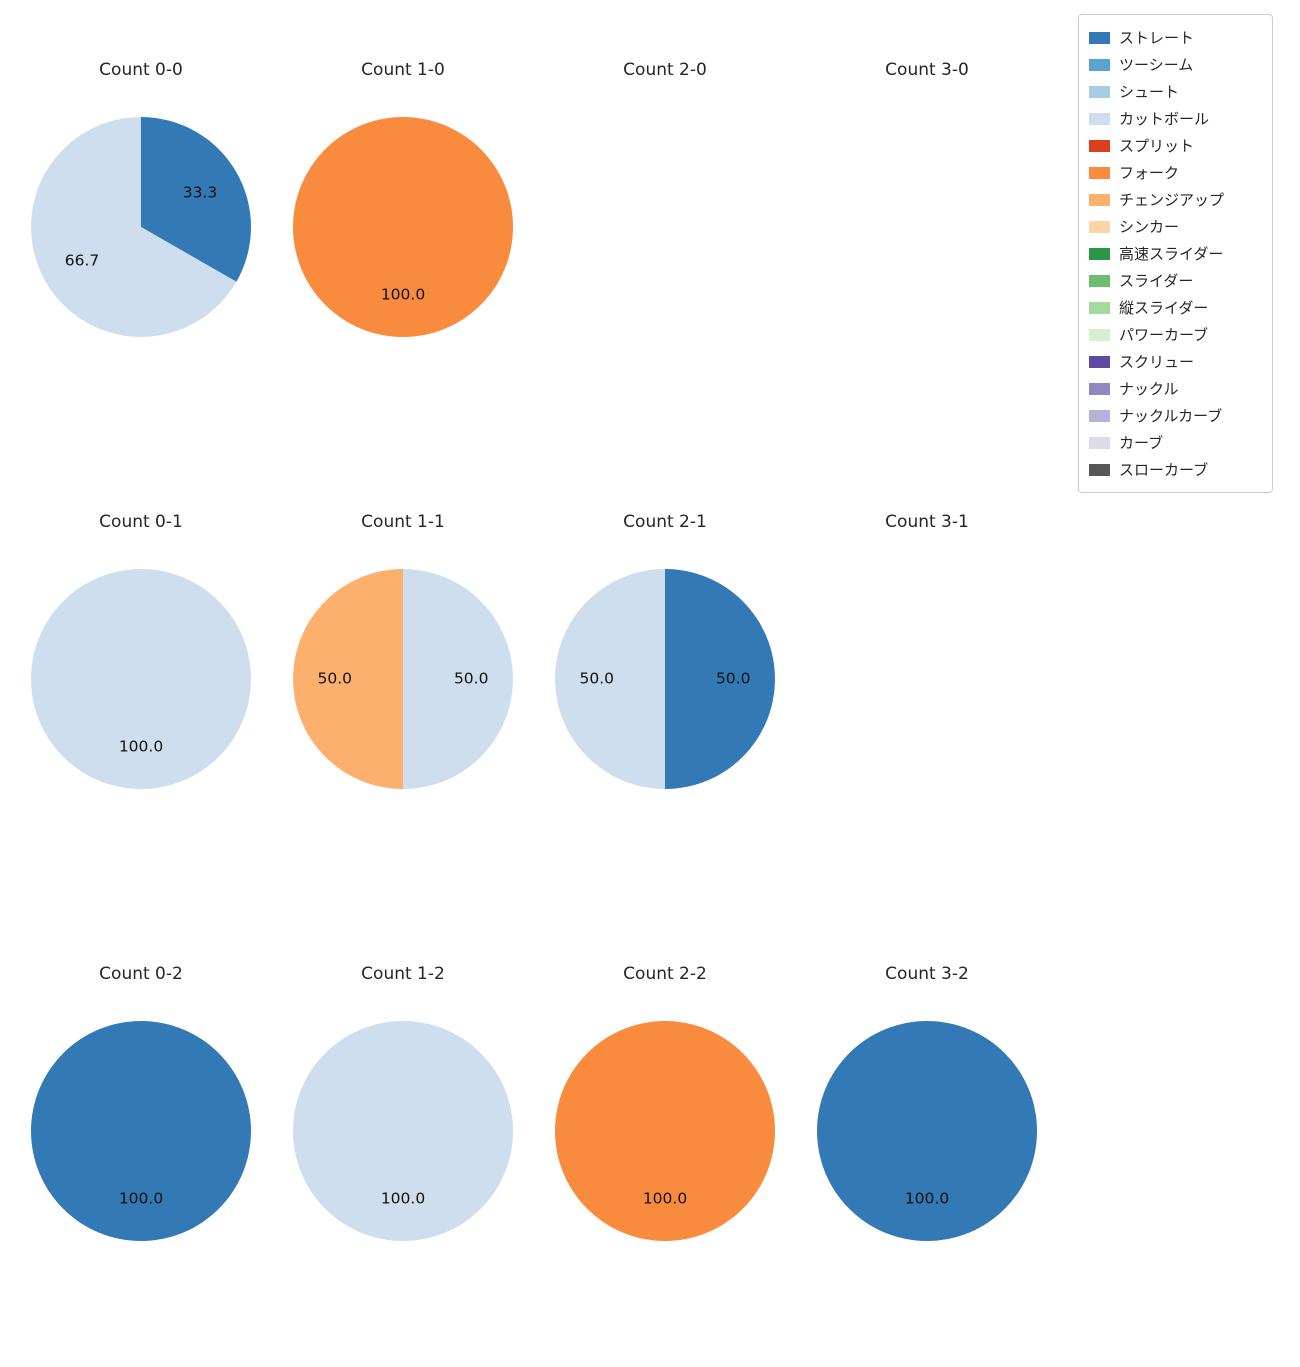 The image size is (1300, 1367). What do you see at coordinates (1156, 65) in the screenshot?
I see `legend-label: ツーシーム` at bounding box center [1156, 65].